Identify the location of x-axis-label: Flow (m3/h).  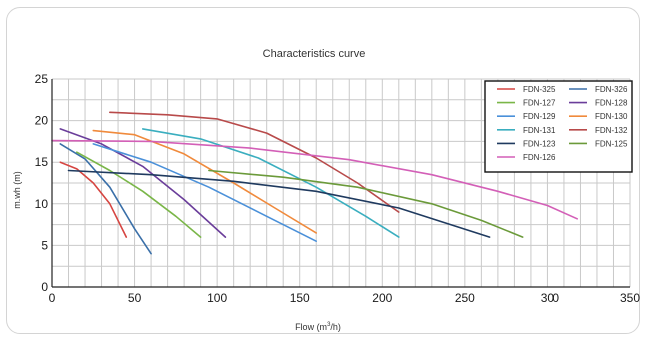
(318, 327).